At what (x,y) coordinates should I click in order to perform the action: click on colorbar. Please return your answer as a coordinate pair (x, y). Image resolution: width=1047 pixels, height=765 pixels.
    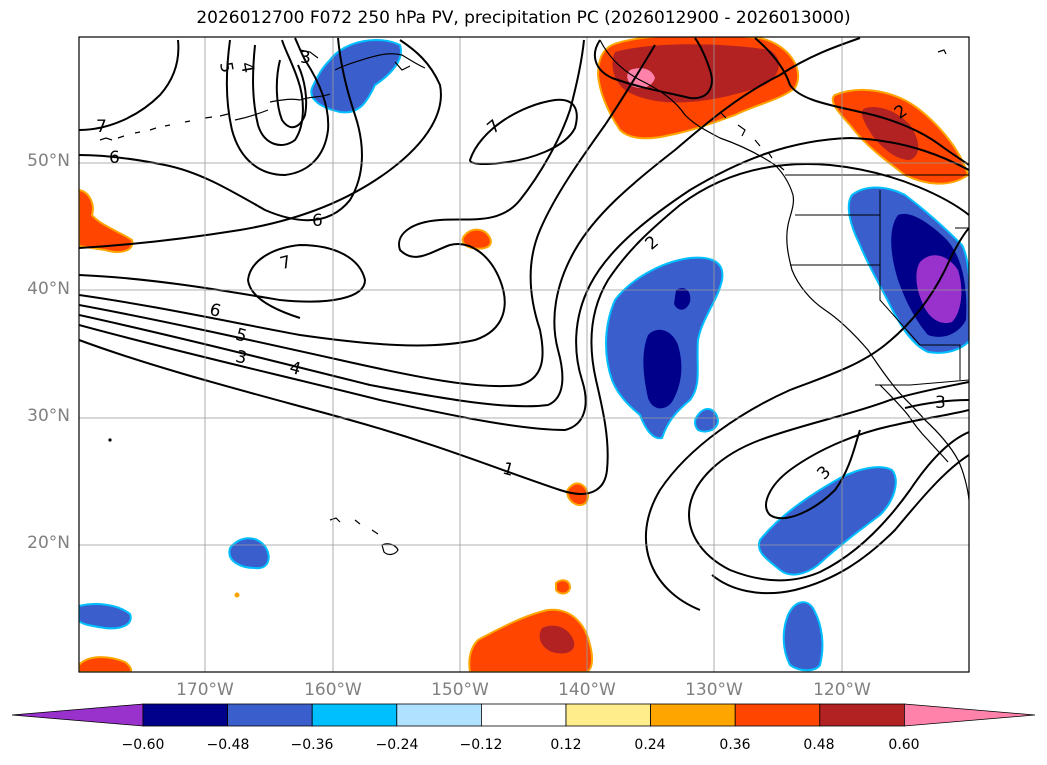
    Looking at the image, I should click on (523, 715).